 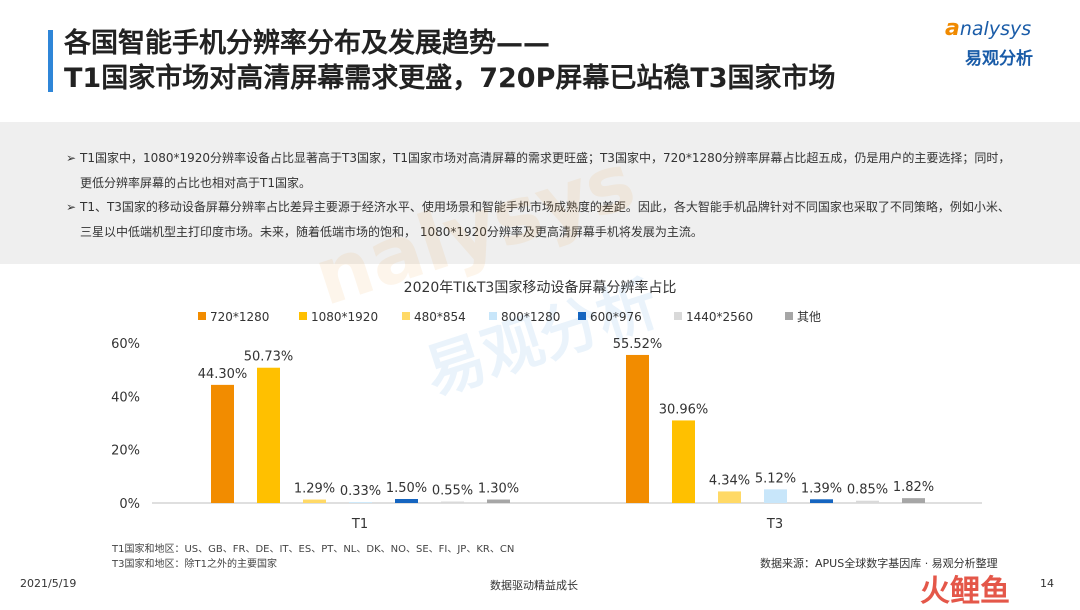 What do you see at coordinates (540, 287) in the screenshot?
I see `chart-title: 2020年TI&T3国家移动设备屏幕分辨率占比` at bounding box center [540, 287].